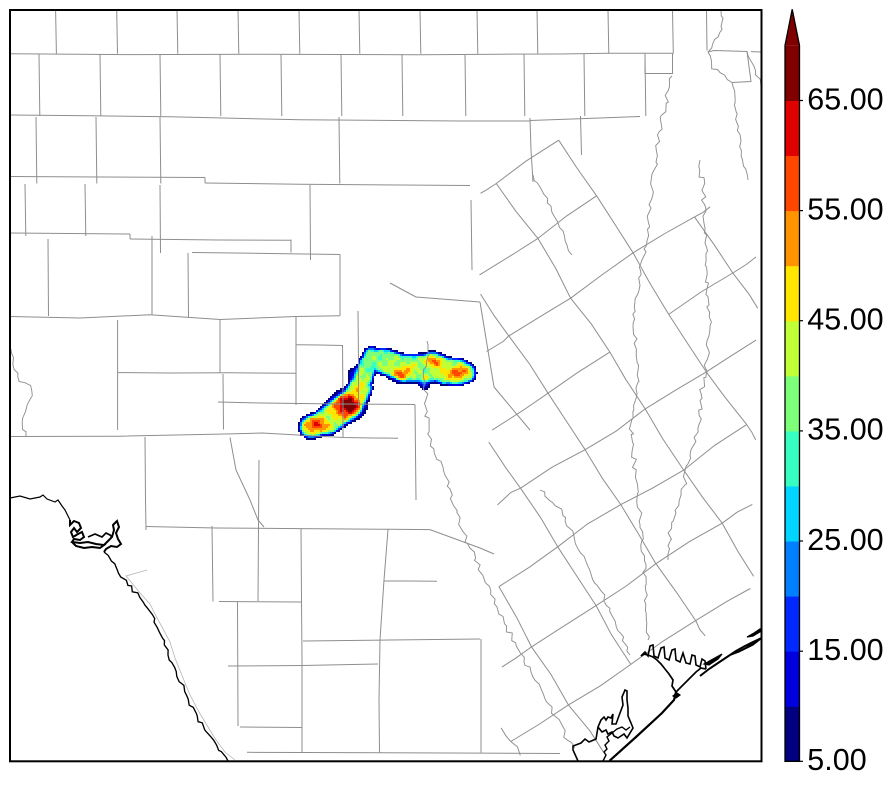 The width and height of the screenshot is (894, 785). I want to click on svg-text: 25.00, so click(845, 540).